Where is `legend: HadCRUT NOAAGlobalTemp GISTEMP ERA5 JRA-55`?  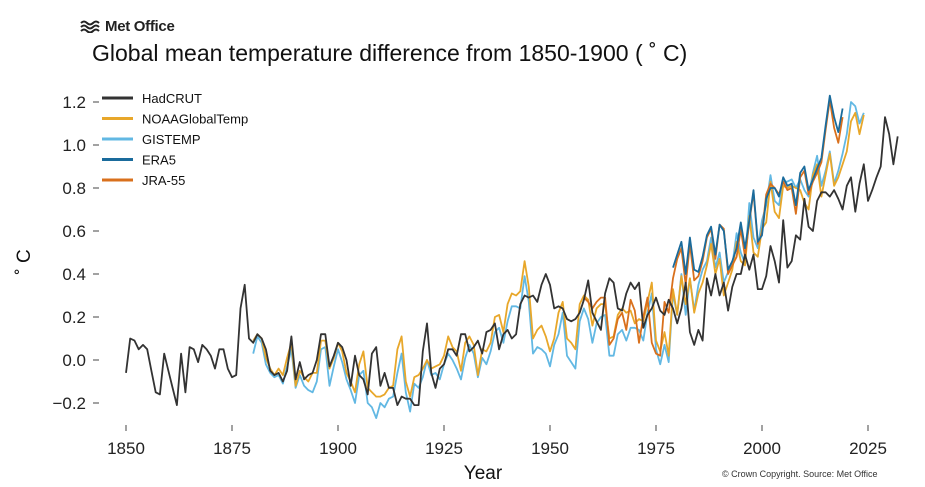
legend: HadCRUT NOAAGlobalTemp GISTEMP ERA5 JRA-55 is located at coordinates (175, 139).